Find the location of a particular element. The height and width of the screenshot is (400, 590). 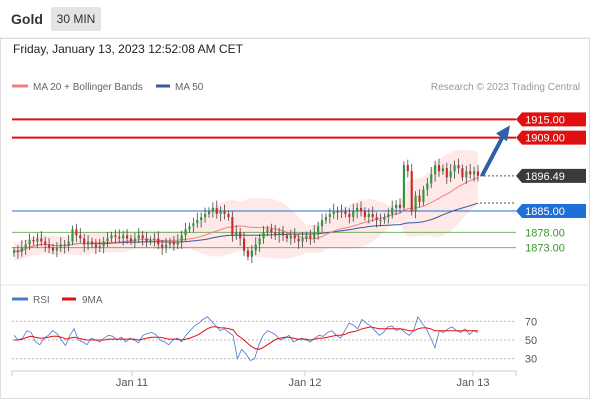

asset-title: Gold is located at coordinates (27, 19).